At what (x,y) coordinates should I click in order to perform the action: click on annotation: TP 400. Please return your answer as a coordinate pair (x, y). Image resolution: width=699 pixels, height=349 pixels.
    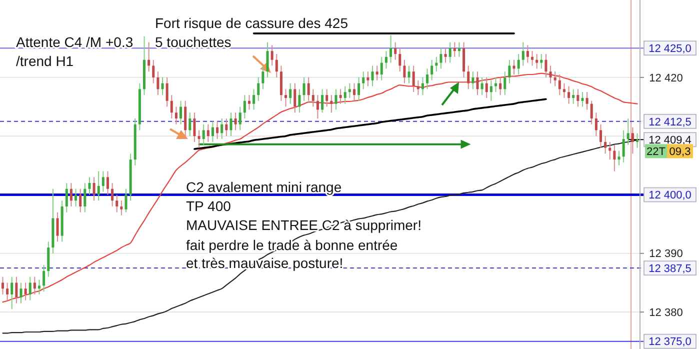
    Looking at the image, I should click on (209, 206).